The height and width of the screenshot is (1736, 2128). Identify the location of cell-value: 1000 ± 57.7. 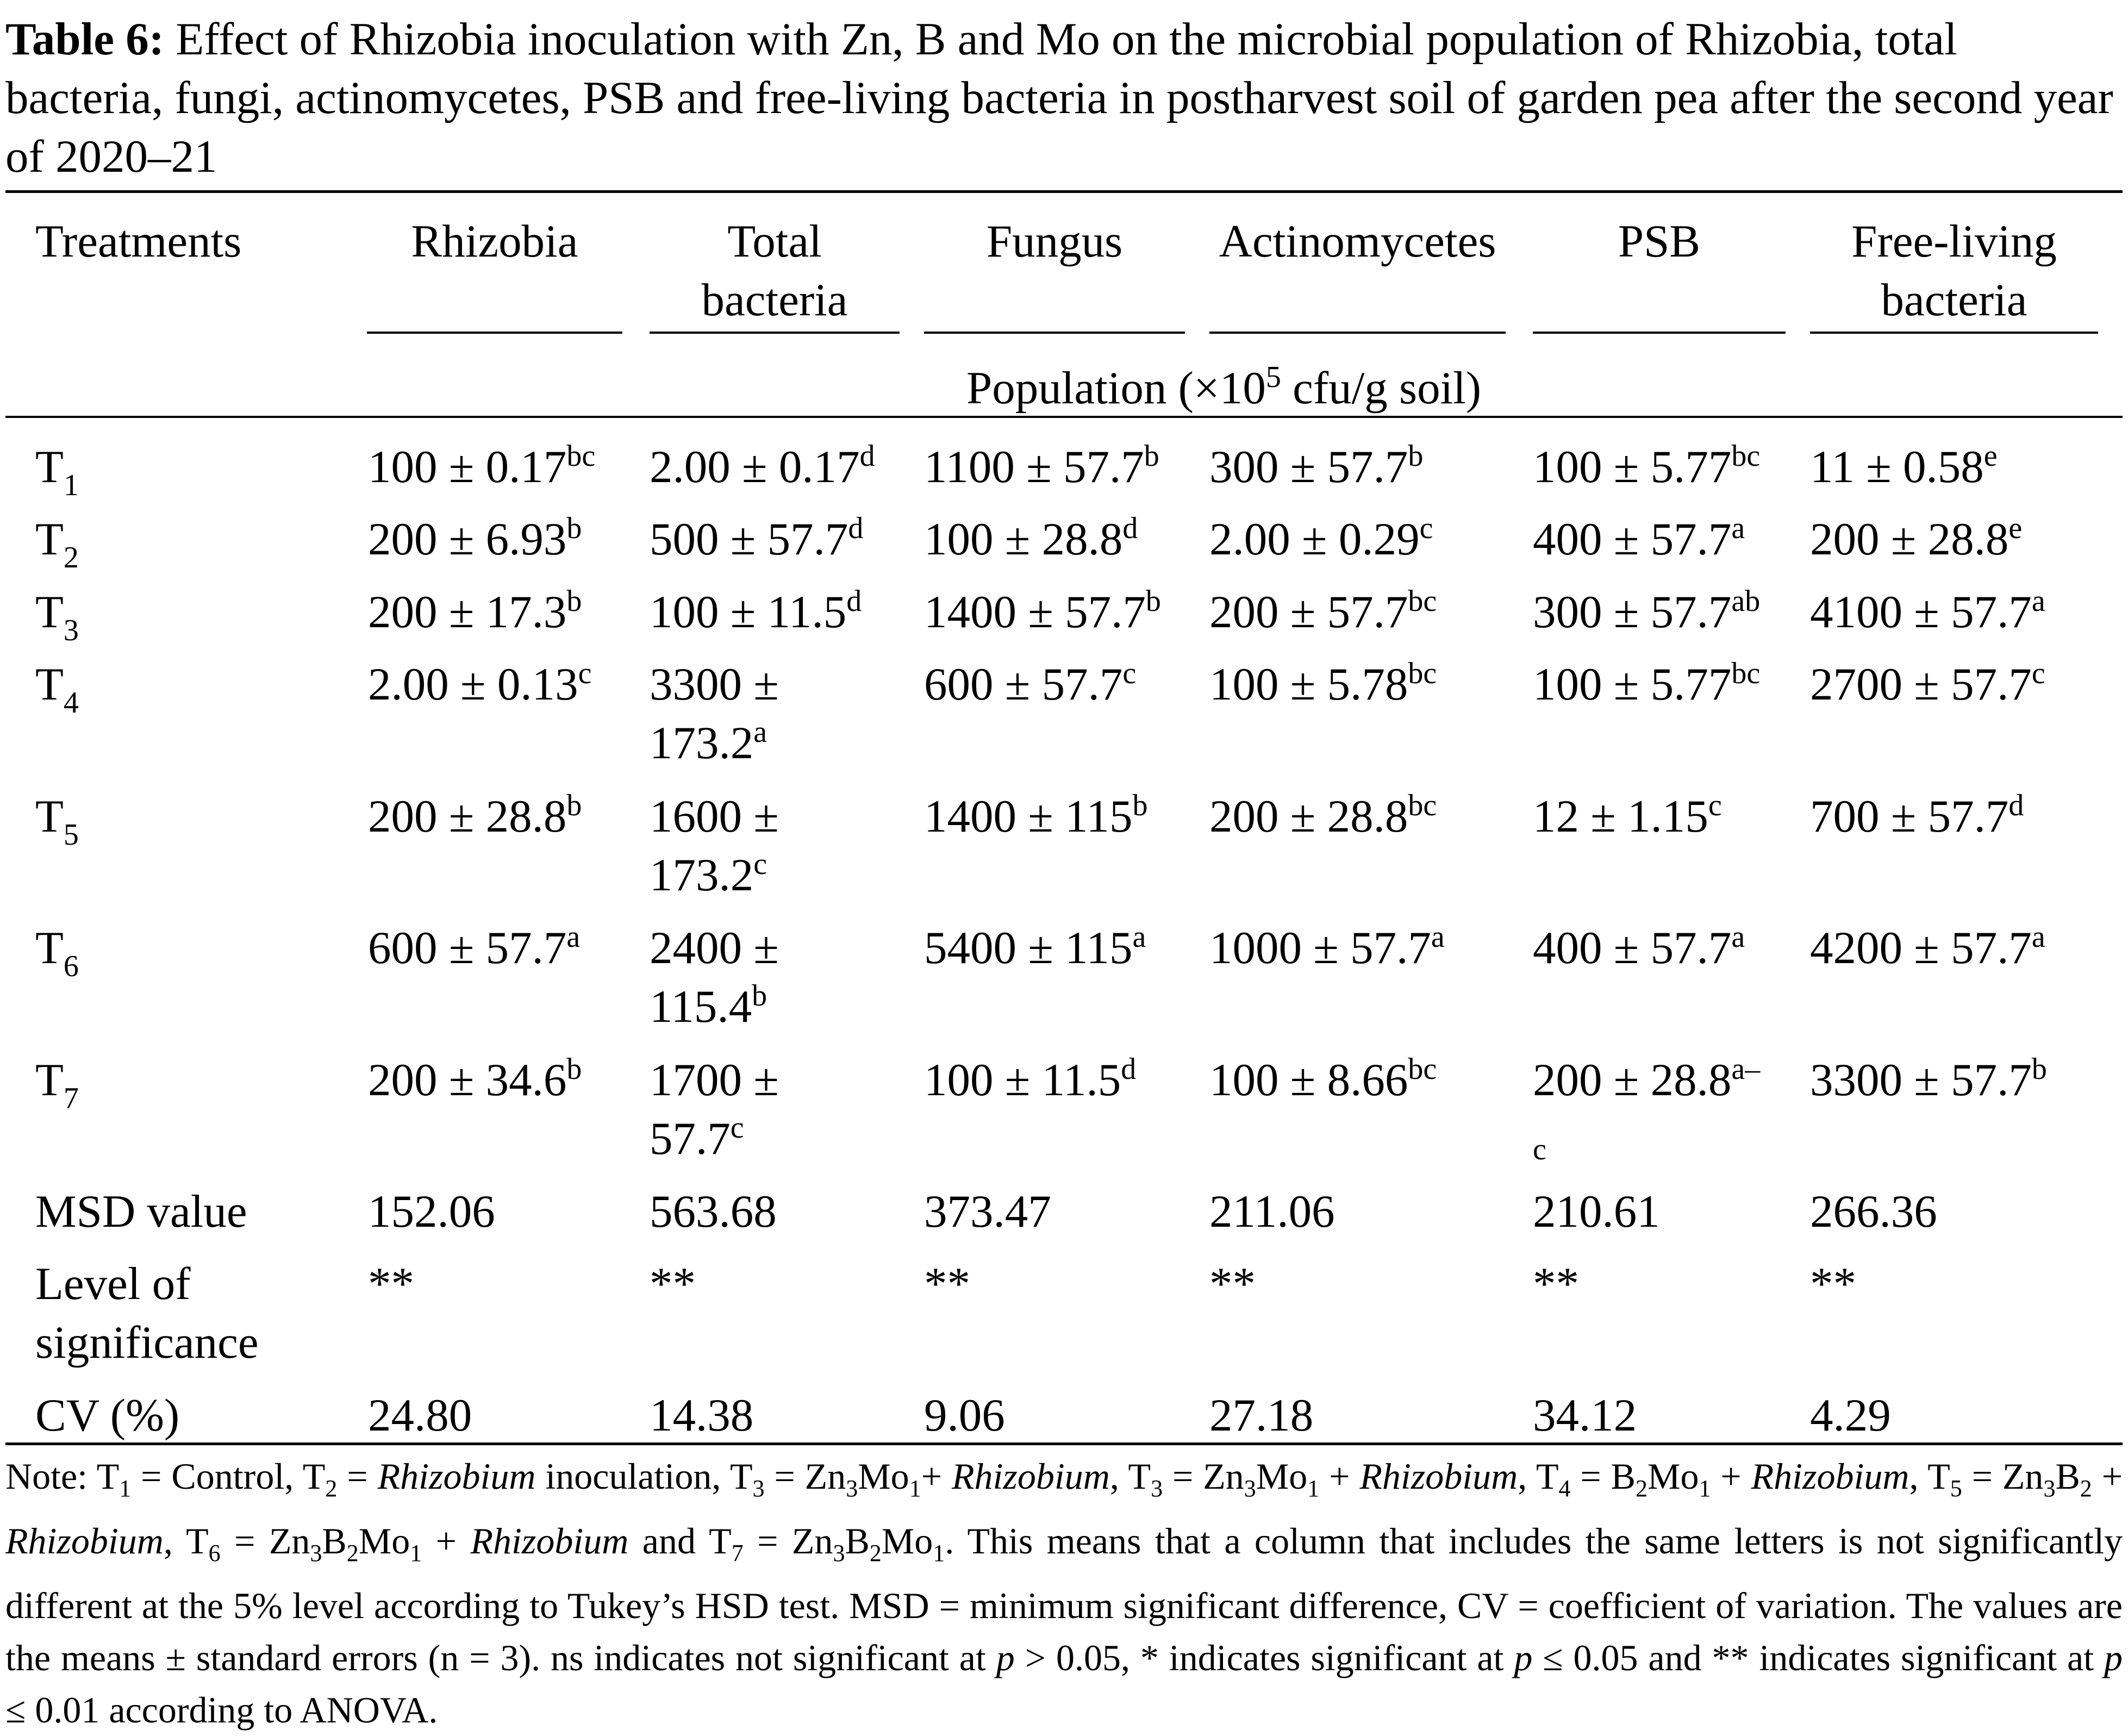
(1320, 947).